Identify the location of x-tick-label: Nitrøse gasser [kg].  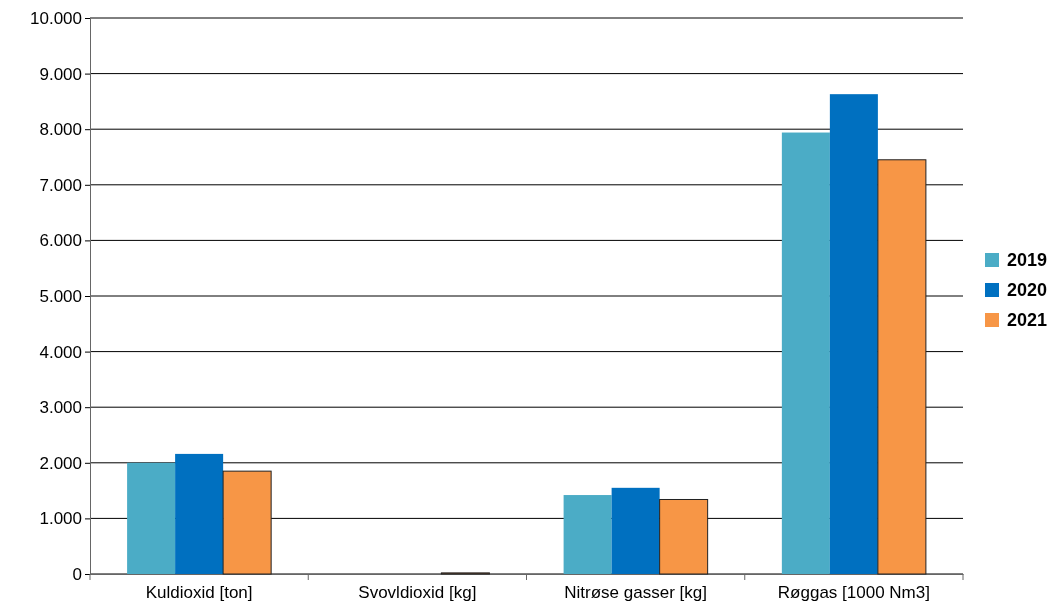
(635, 593).